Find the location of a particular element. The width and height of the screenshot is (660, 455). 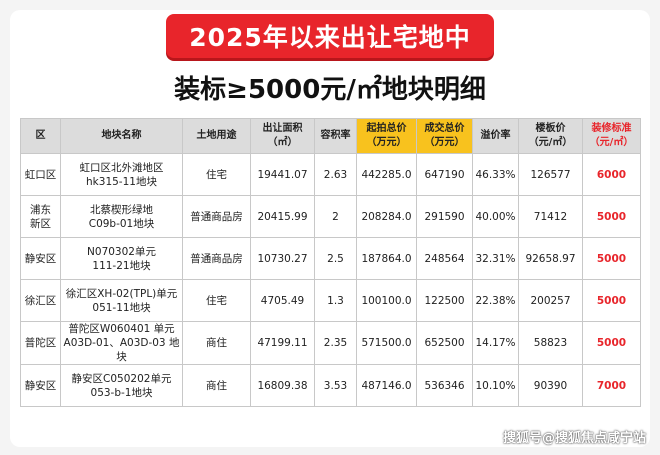

cell-far: 1.3 is located at coordinates (335, 300).